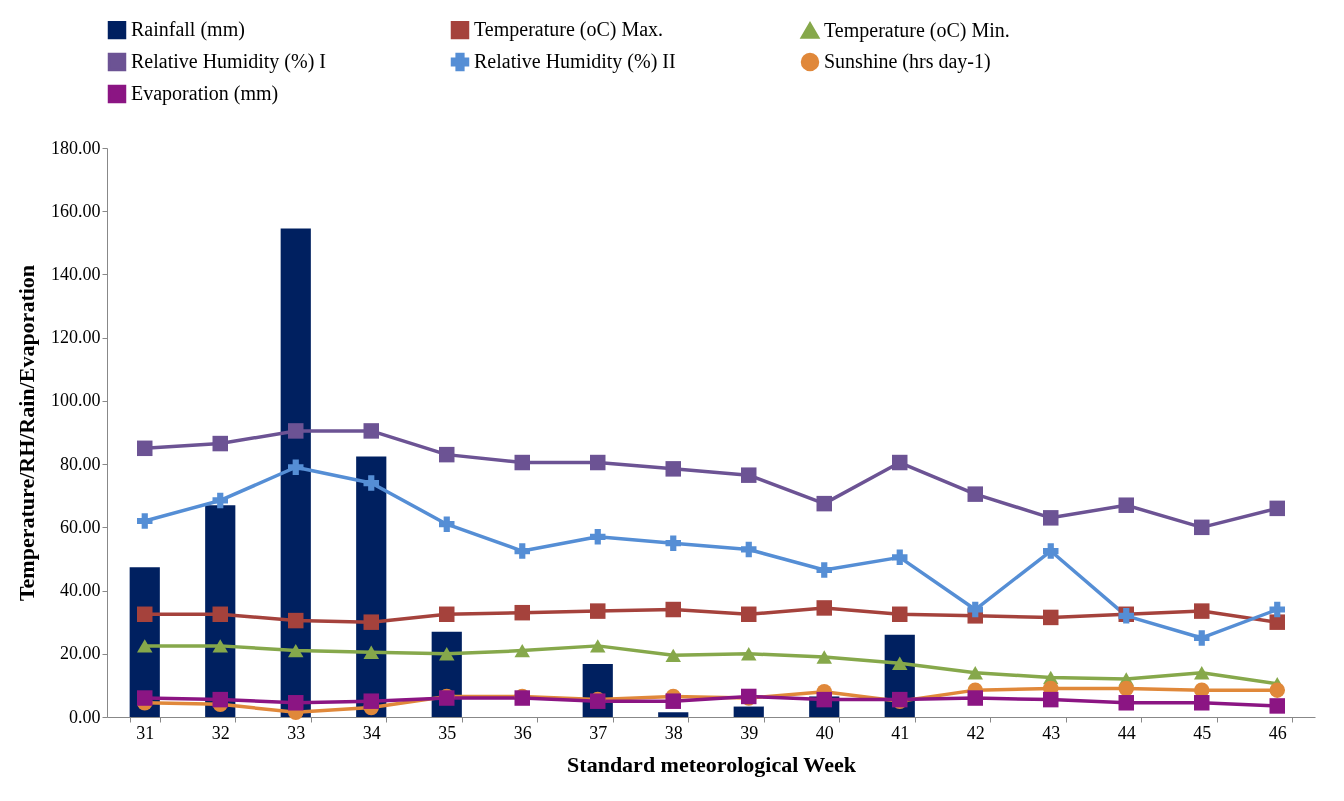 Image resolution: width=1344 pixels, height=801 pixels. What do you see at coordinates (824, 732) in the screenshot?
I see `x-tick-label: 40` at bounding box center [824, 732].